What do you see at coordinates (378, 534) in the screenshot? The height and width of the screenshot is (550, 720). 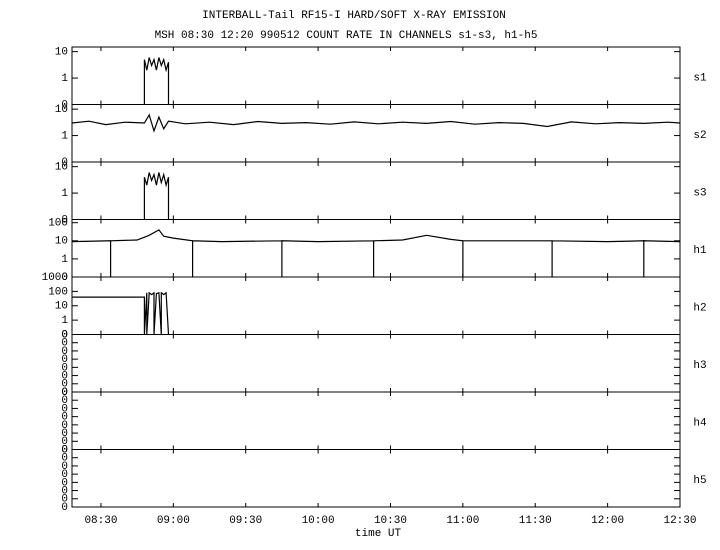 I see `x-axis-label: time UT` at bounding box center [378, 534].